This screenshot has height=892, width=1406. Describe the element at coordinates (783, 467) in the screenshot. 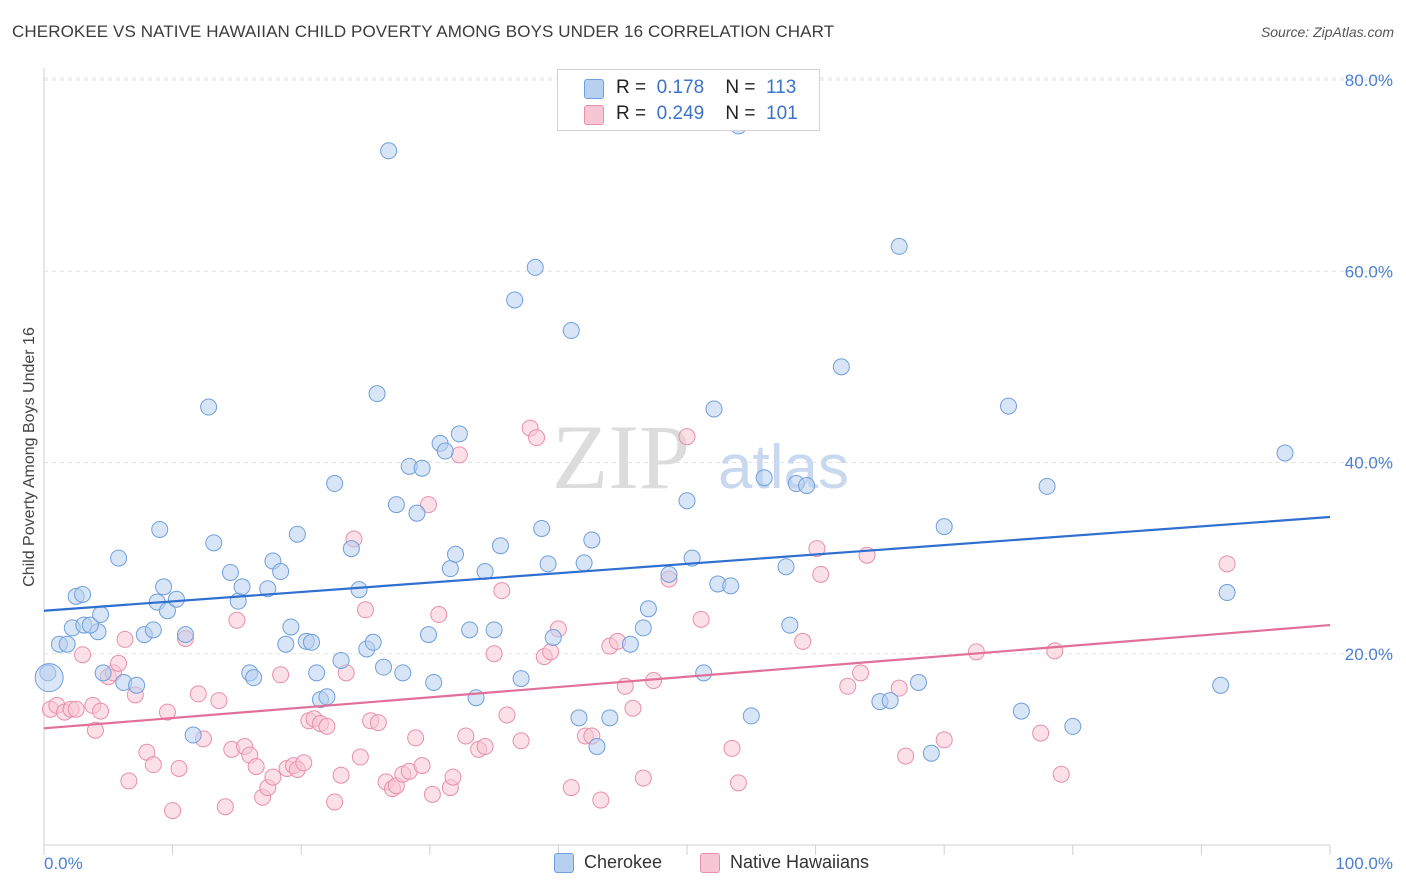

I see `watermark-atlas: atlas` at that location.